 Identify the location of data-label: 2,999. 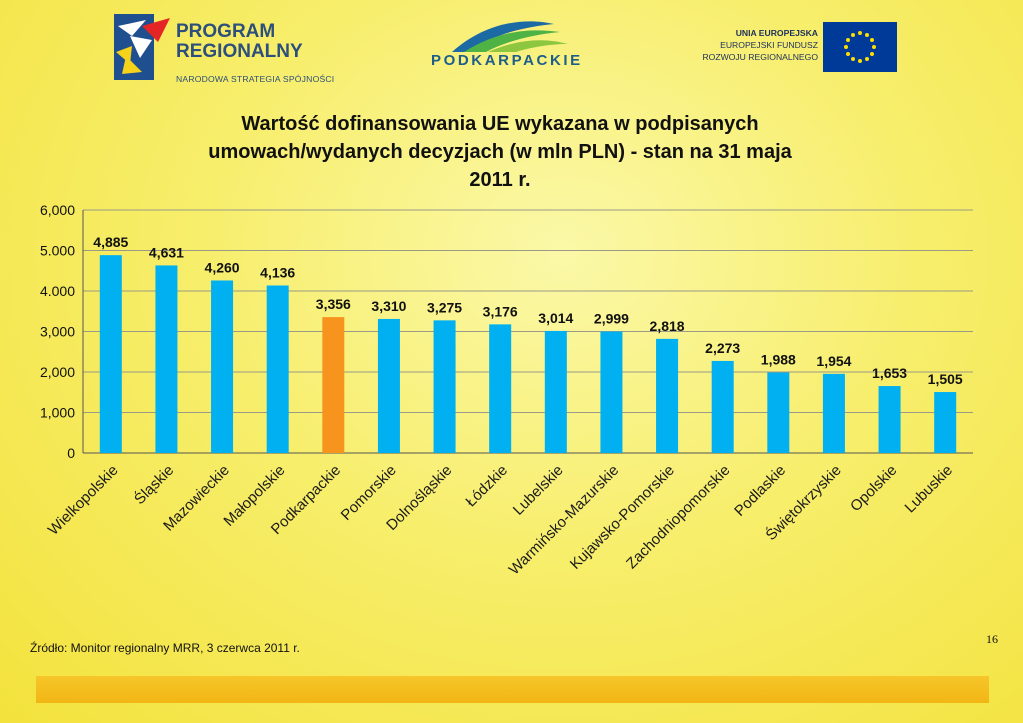
(611, 319).